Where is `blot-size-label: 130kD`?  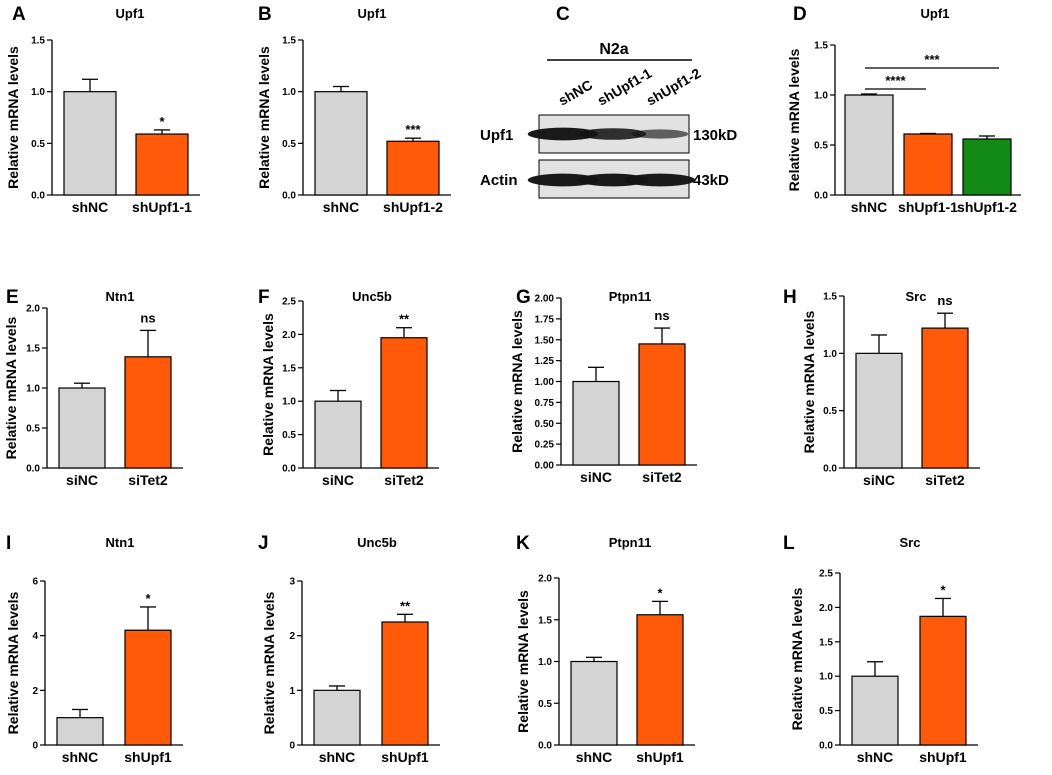 blot-size-label: 130kD is located at coordinates (715, 135).